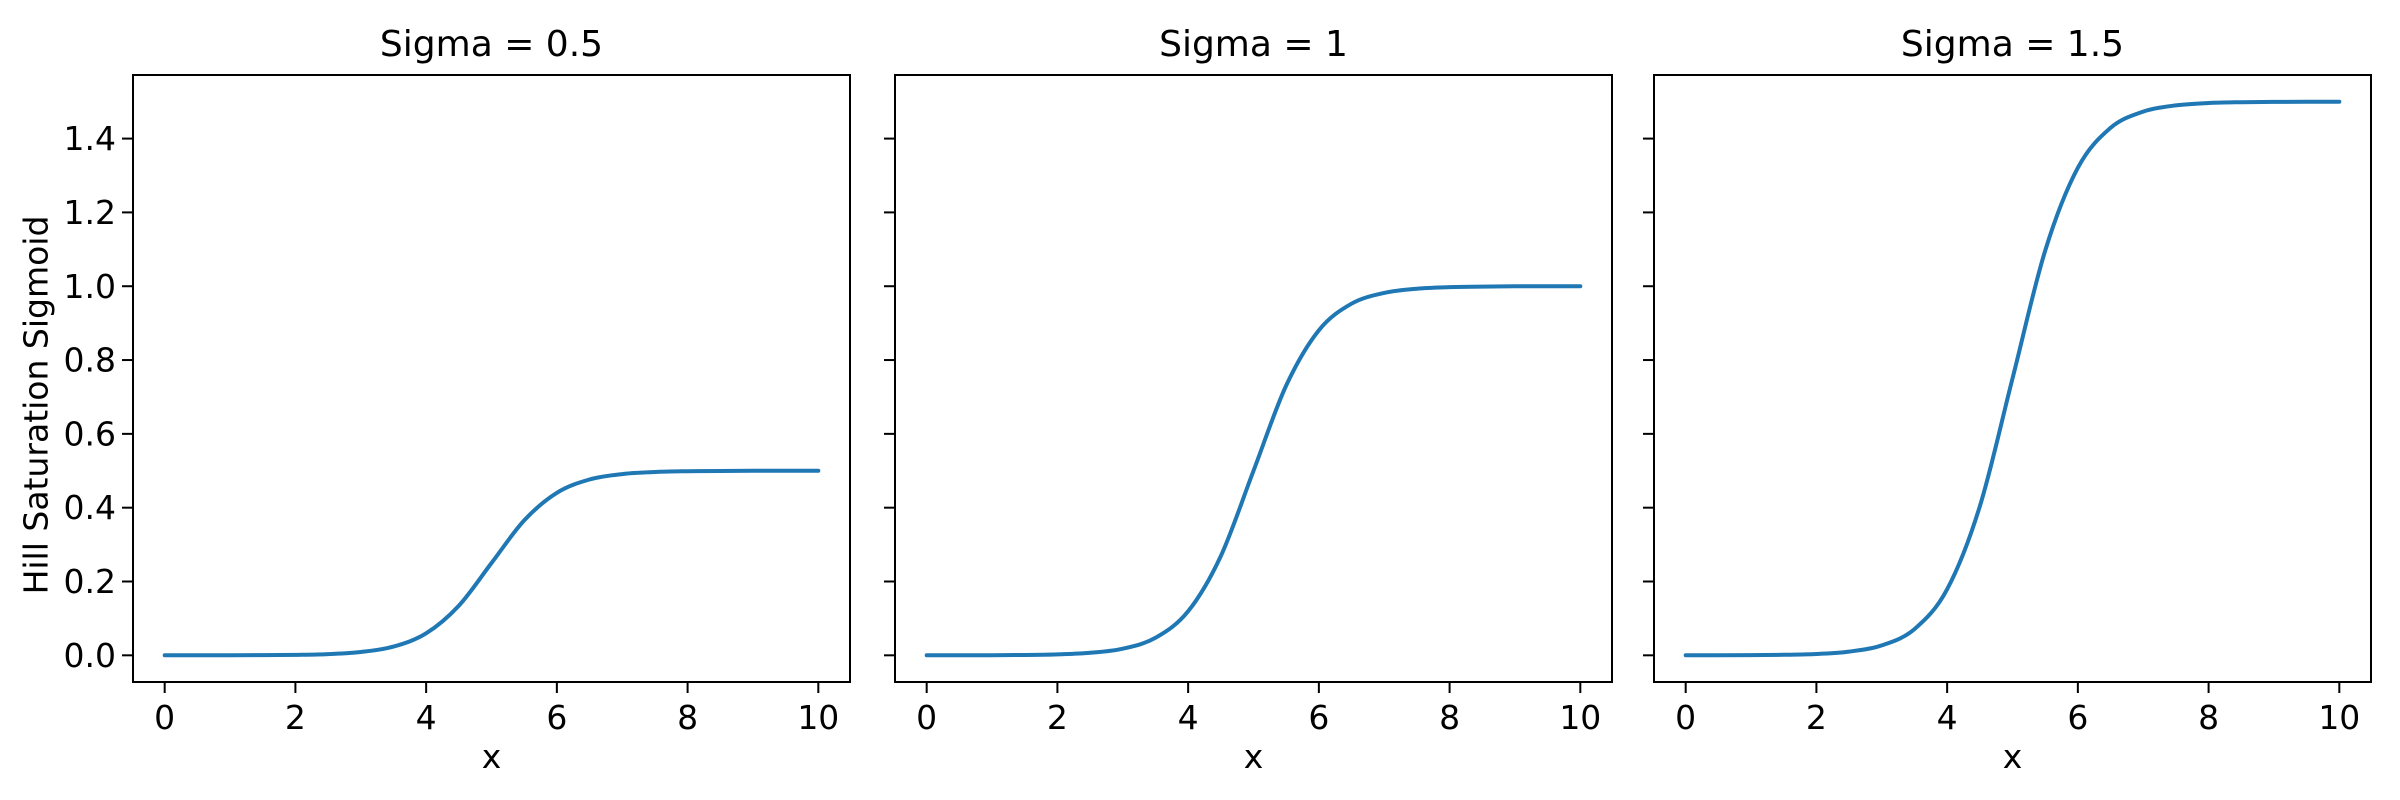 This screenshot has width=2400, height=800. Describe the element at coordinates (491, 44) in the screenshot. I see `subplot-title: Sigma = 0.5` at that location.